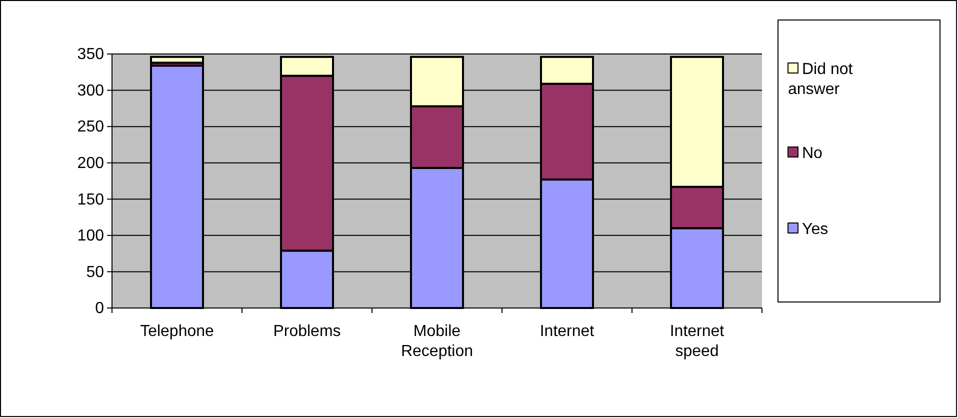  What do you see at coordinates (90, 127) in the screenshot?
I see `y-tick-label: 250` at bounding box center [90, 127].